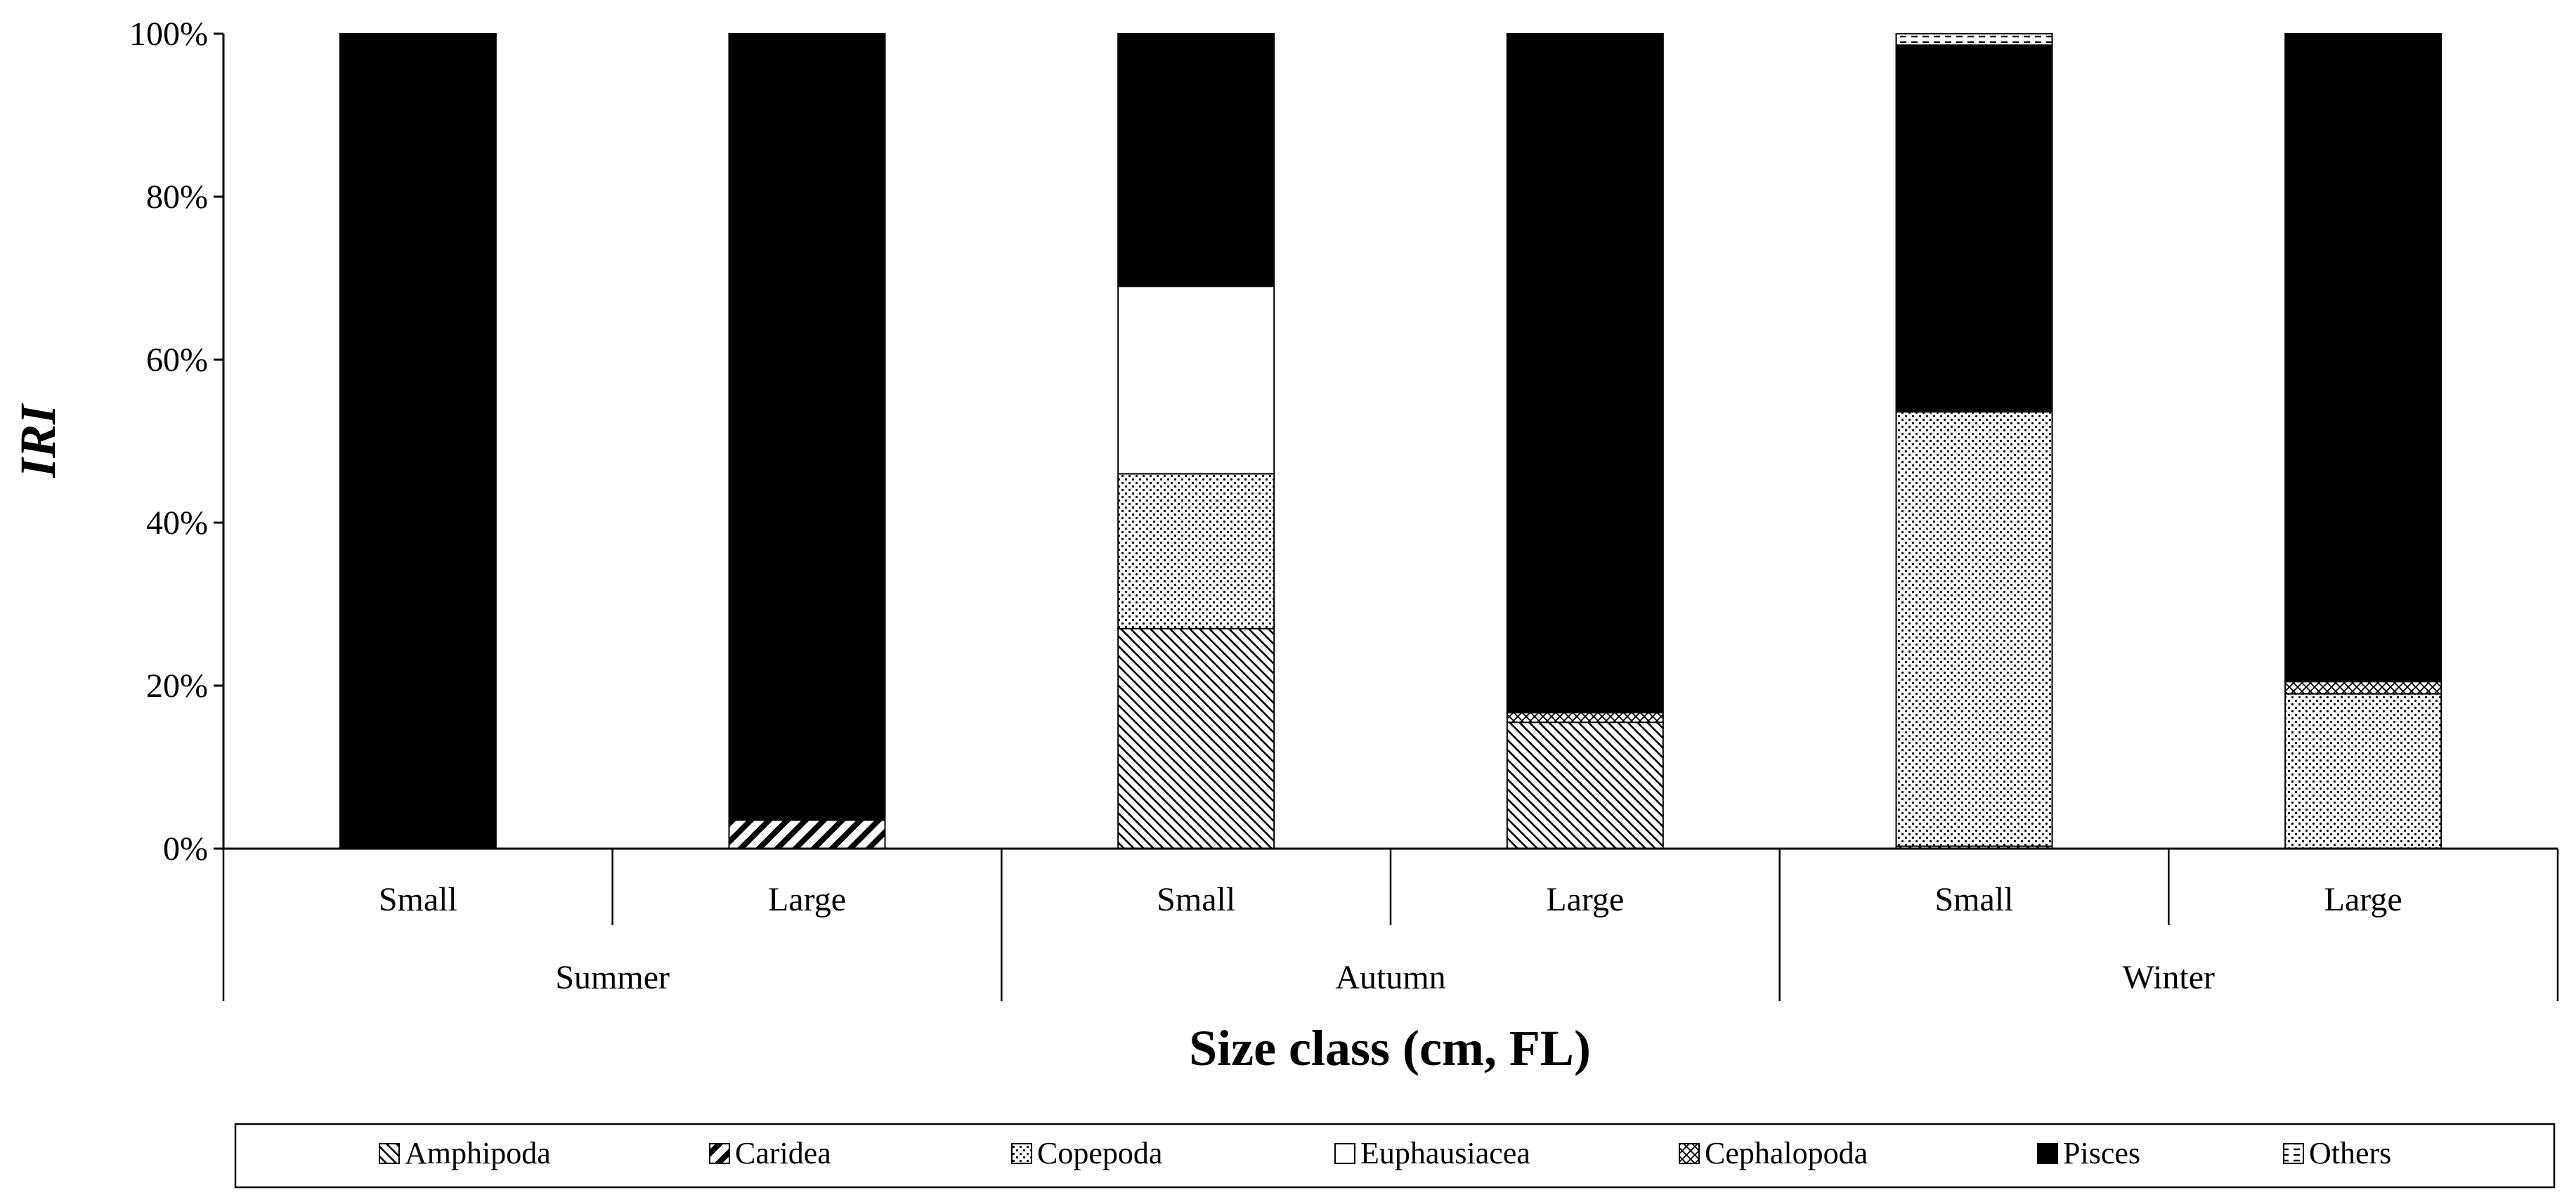 The image size is (2576, 1202). What do you see at coordinates (38, 440) in the screenshot?
I see `y-axis-title: IRI` at bounding box center [38, 440].